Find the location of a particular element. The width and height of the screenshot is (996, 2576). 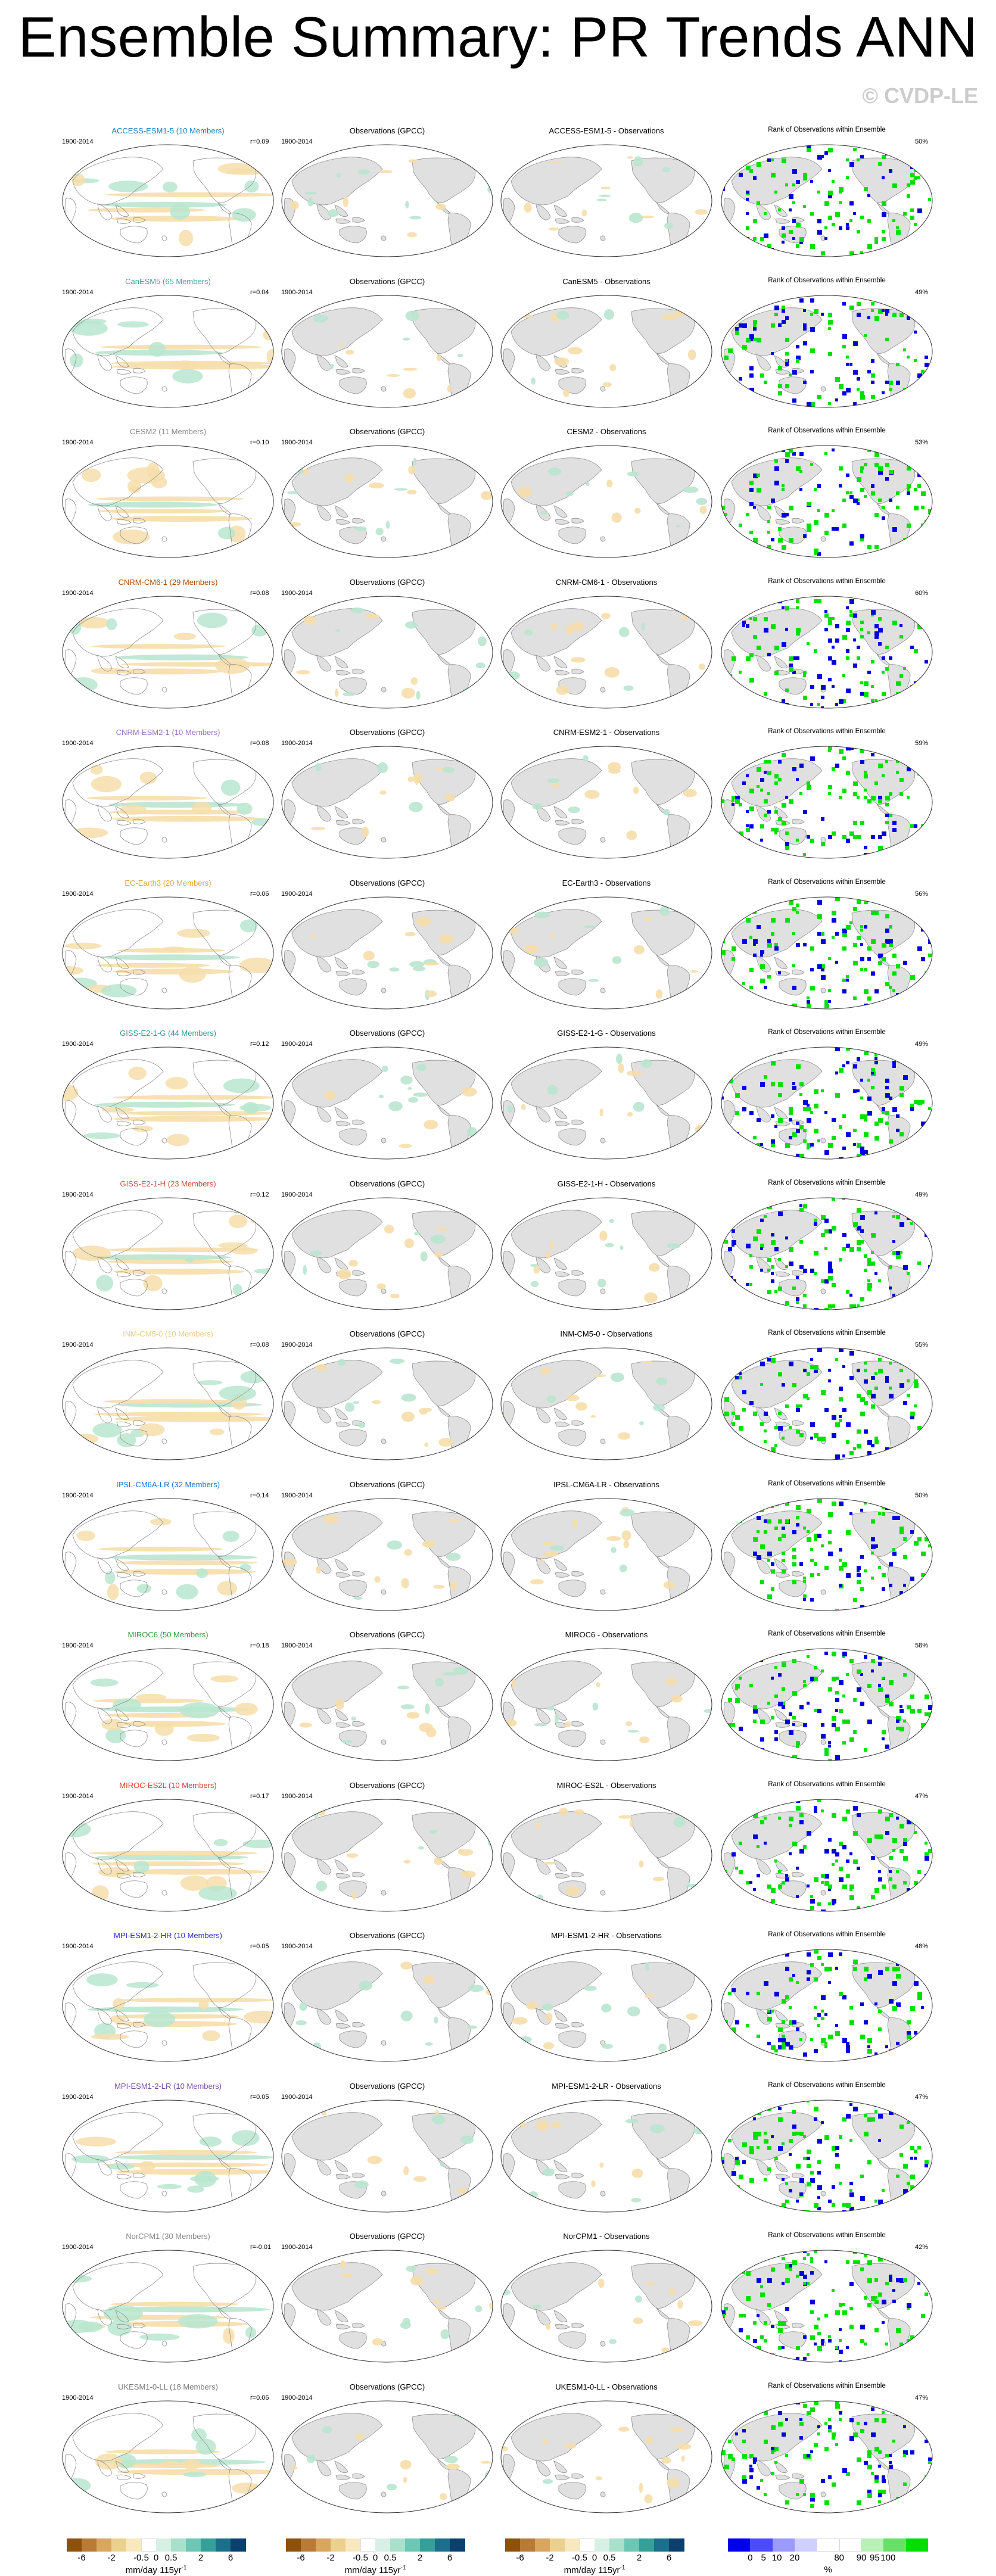

model-title: ACCESS-ESM1-5 (10 Members) is located at coordinates (168, 130).